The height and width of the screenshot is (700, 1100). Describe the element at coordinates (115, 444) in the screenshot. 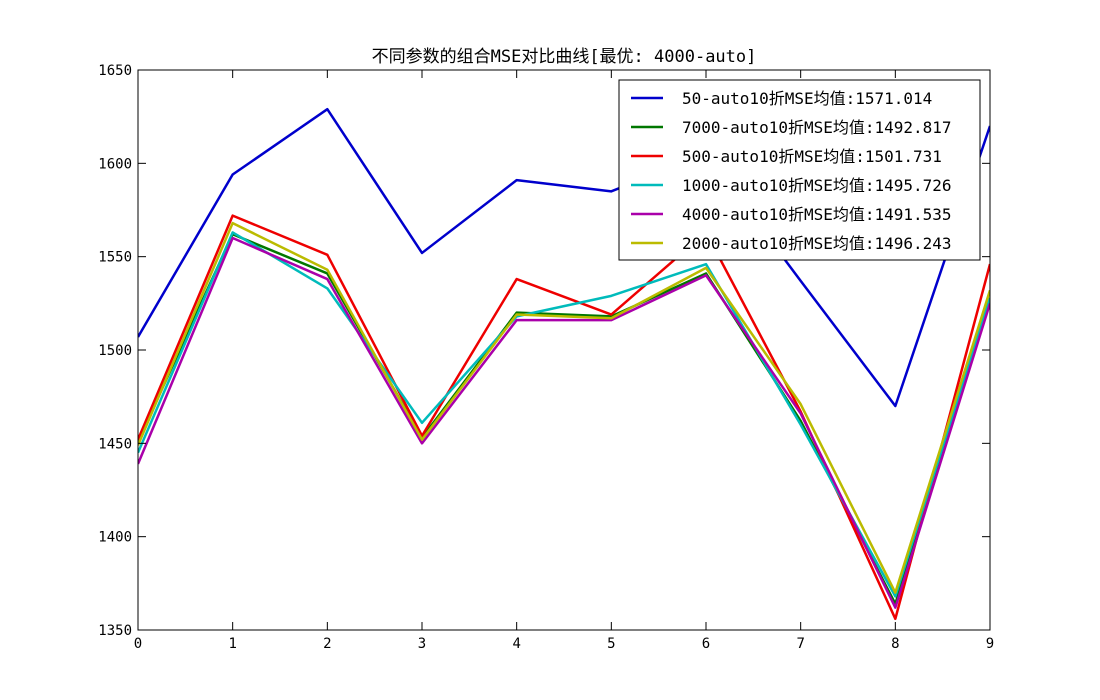

I see `y-tick-label: 1450` at that location.